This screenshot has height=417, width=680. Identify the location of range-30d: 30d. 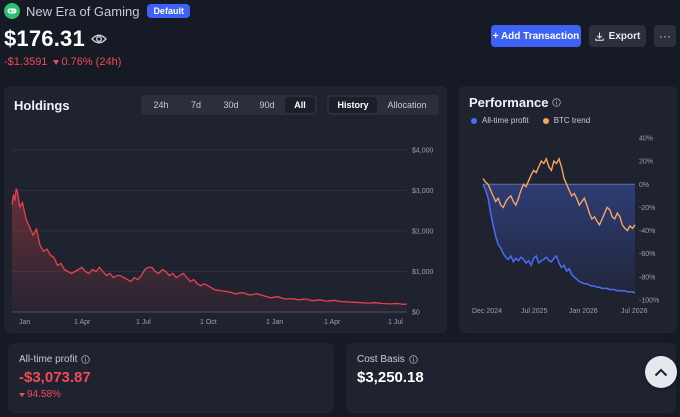
(231, 105).